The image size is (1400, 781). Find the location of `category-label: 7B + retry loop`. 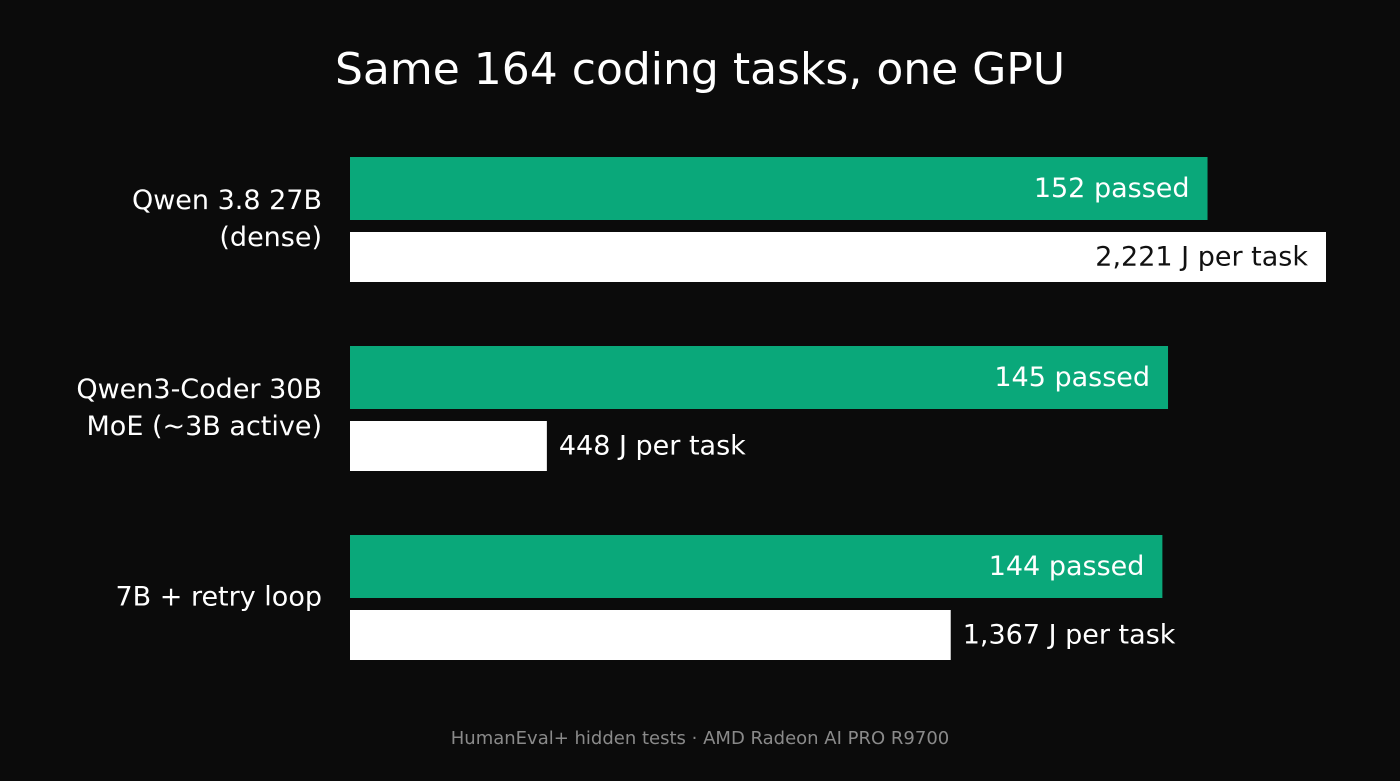

category-label: 7B + retry loop is located at coordinates (218, 597).